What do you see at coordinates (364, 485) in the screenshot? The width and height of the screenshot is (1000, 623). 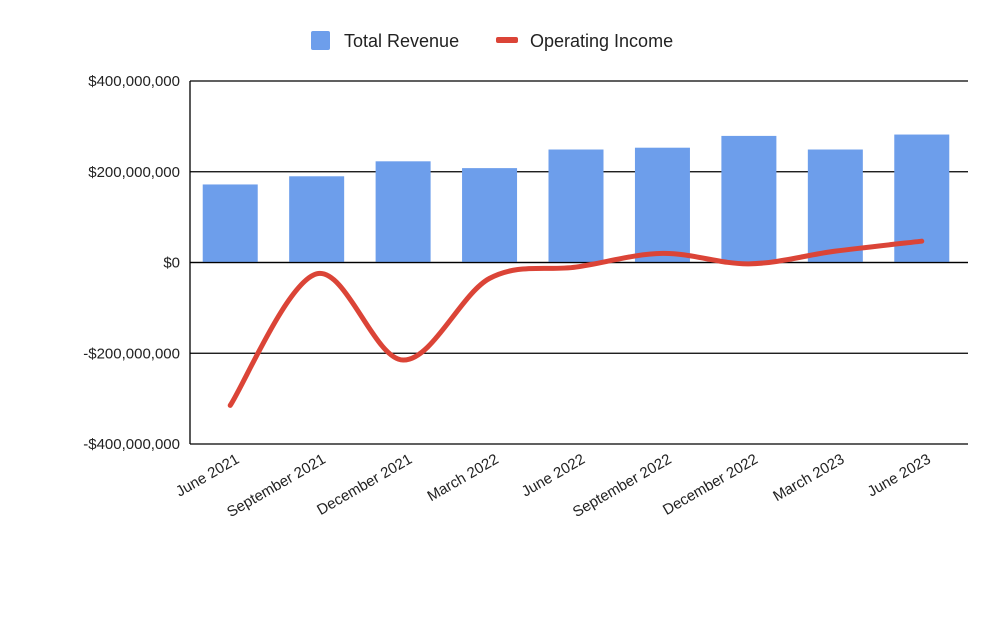 I see `x-tick-label: December 2021` at bounding box center [364, 485].